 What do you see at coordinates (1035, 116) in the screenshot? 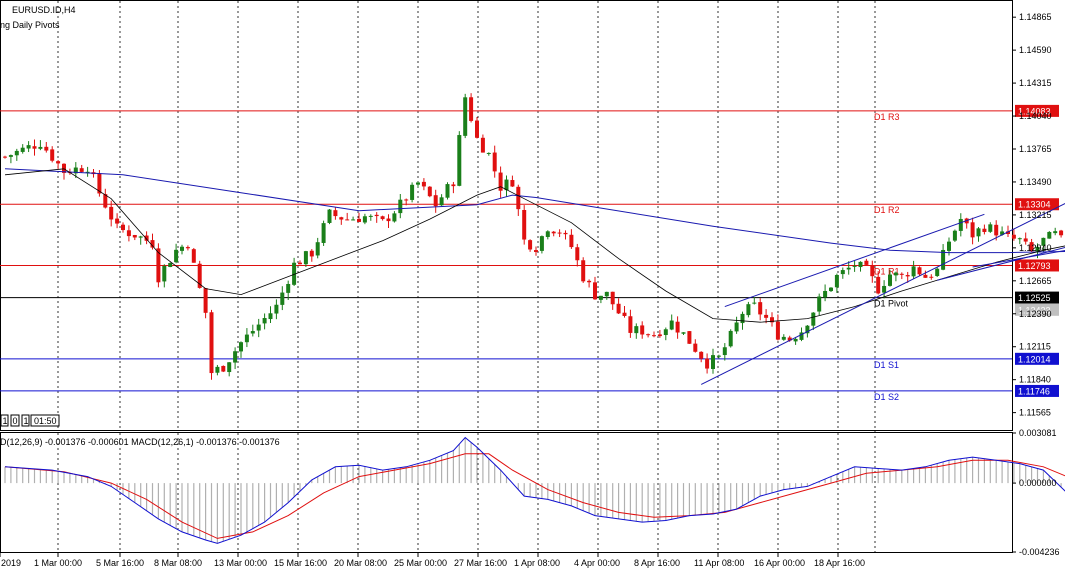
I see `price-tick-label: 1.14040` at bounding box center [1035, 116].